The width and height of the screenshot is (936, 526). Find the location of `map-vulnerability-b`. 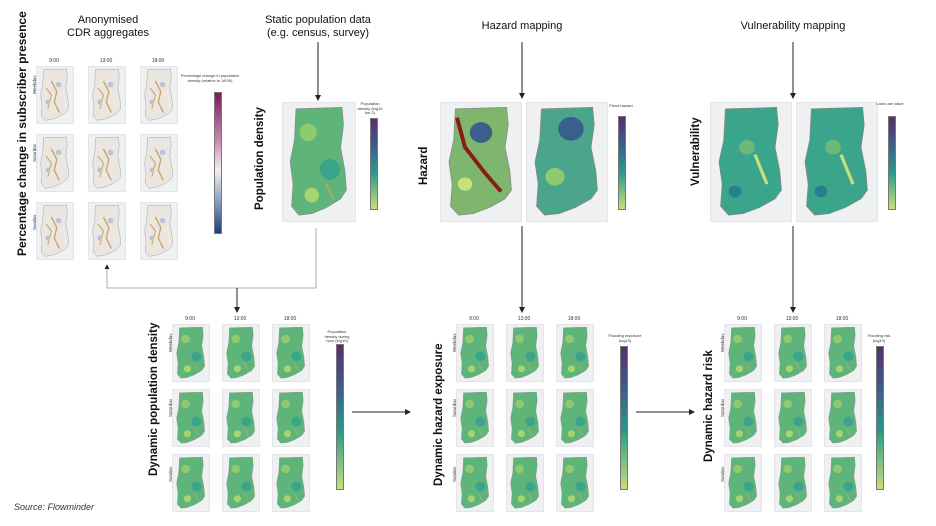

map-vulnerability-b is located at coordinates (837, 162).